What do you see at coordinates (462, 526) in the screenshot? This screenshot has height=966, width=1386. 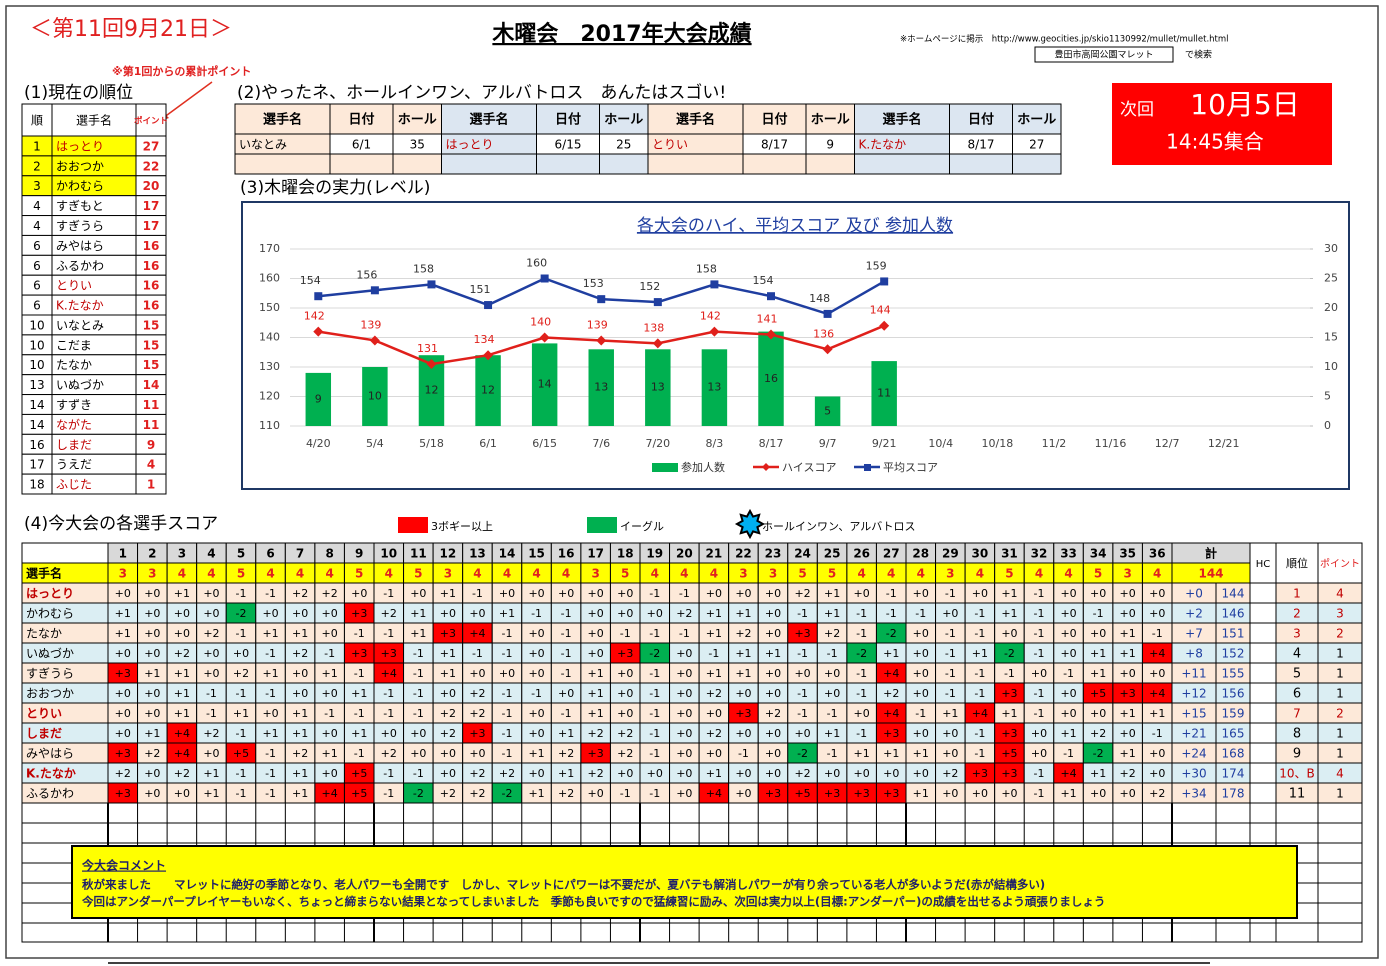 I see `legend-label: 3ボギー以上` at bounding box center [462, 526].